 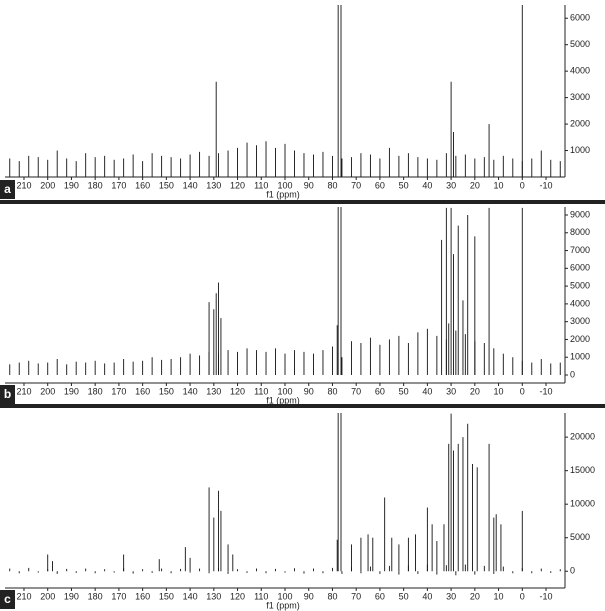 What do you see at coordinates (582, 470) in the screenshot?
I see `y-tick-label: 15000` at bounding box center [582, 470].